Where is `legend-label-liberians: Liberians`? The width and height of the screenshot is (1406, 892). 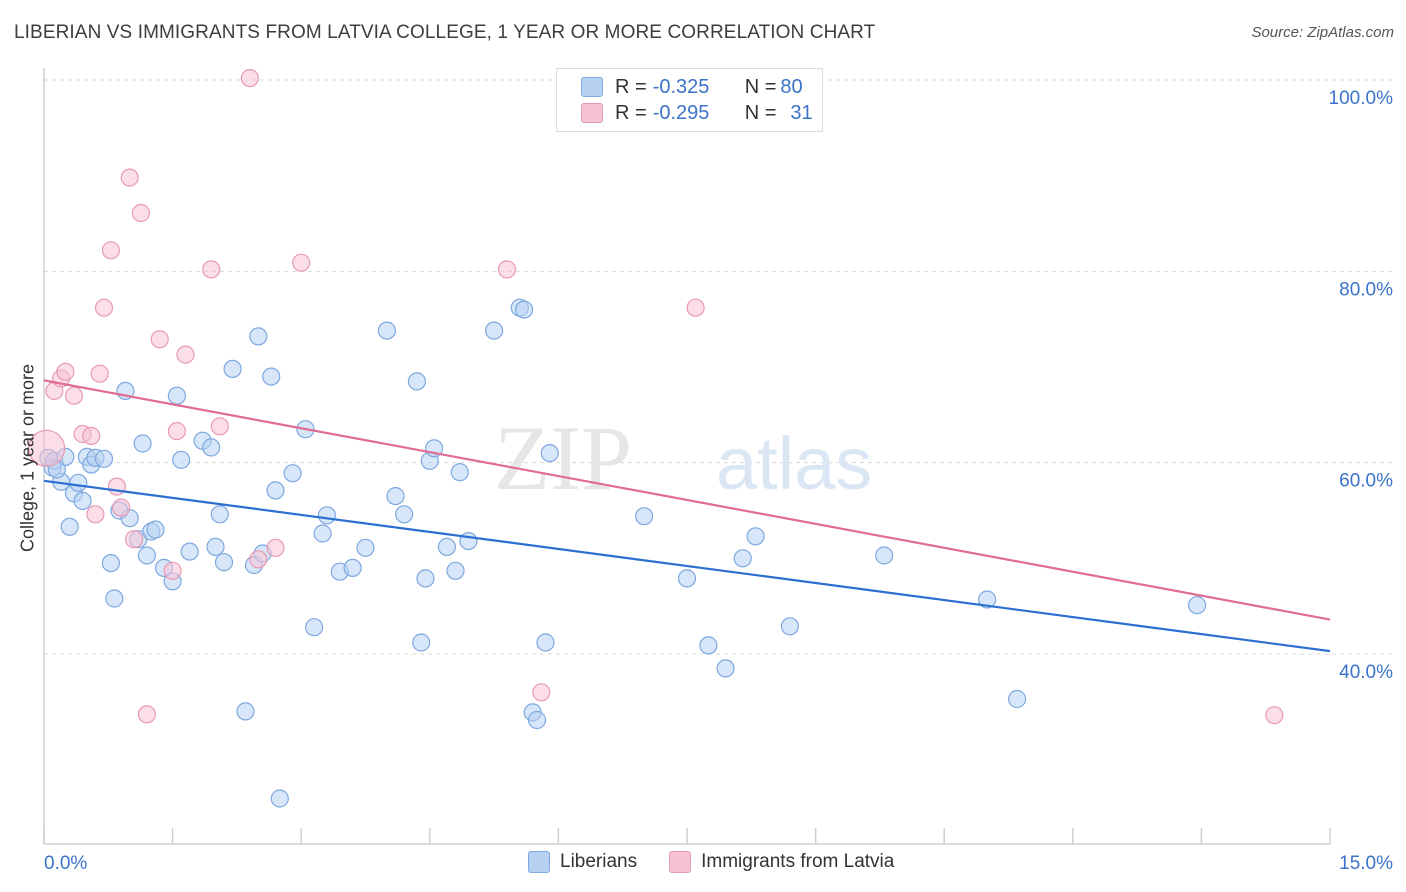 legend-label-liberians: Liberians is located at coordinates (599, 861).